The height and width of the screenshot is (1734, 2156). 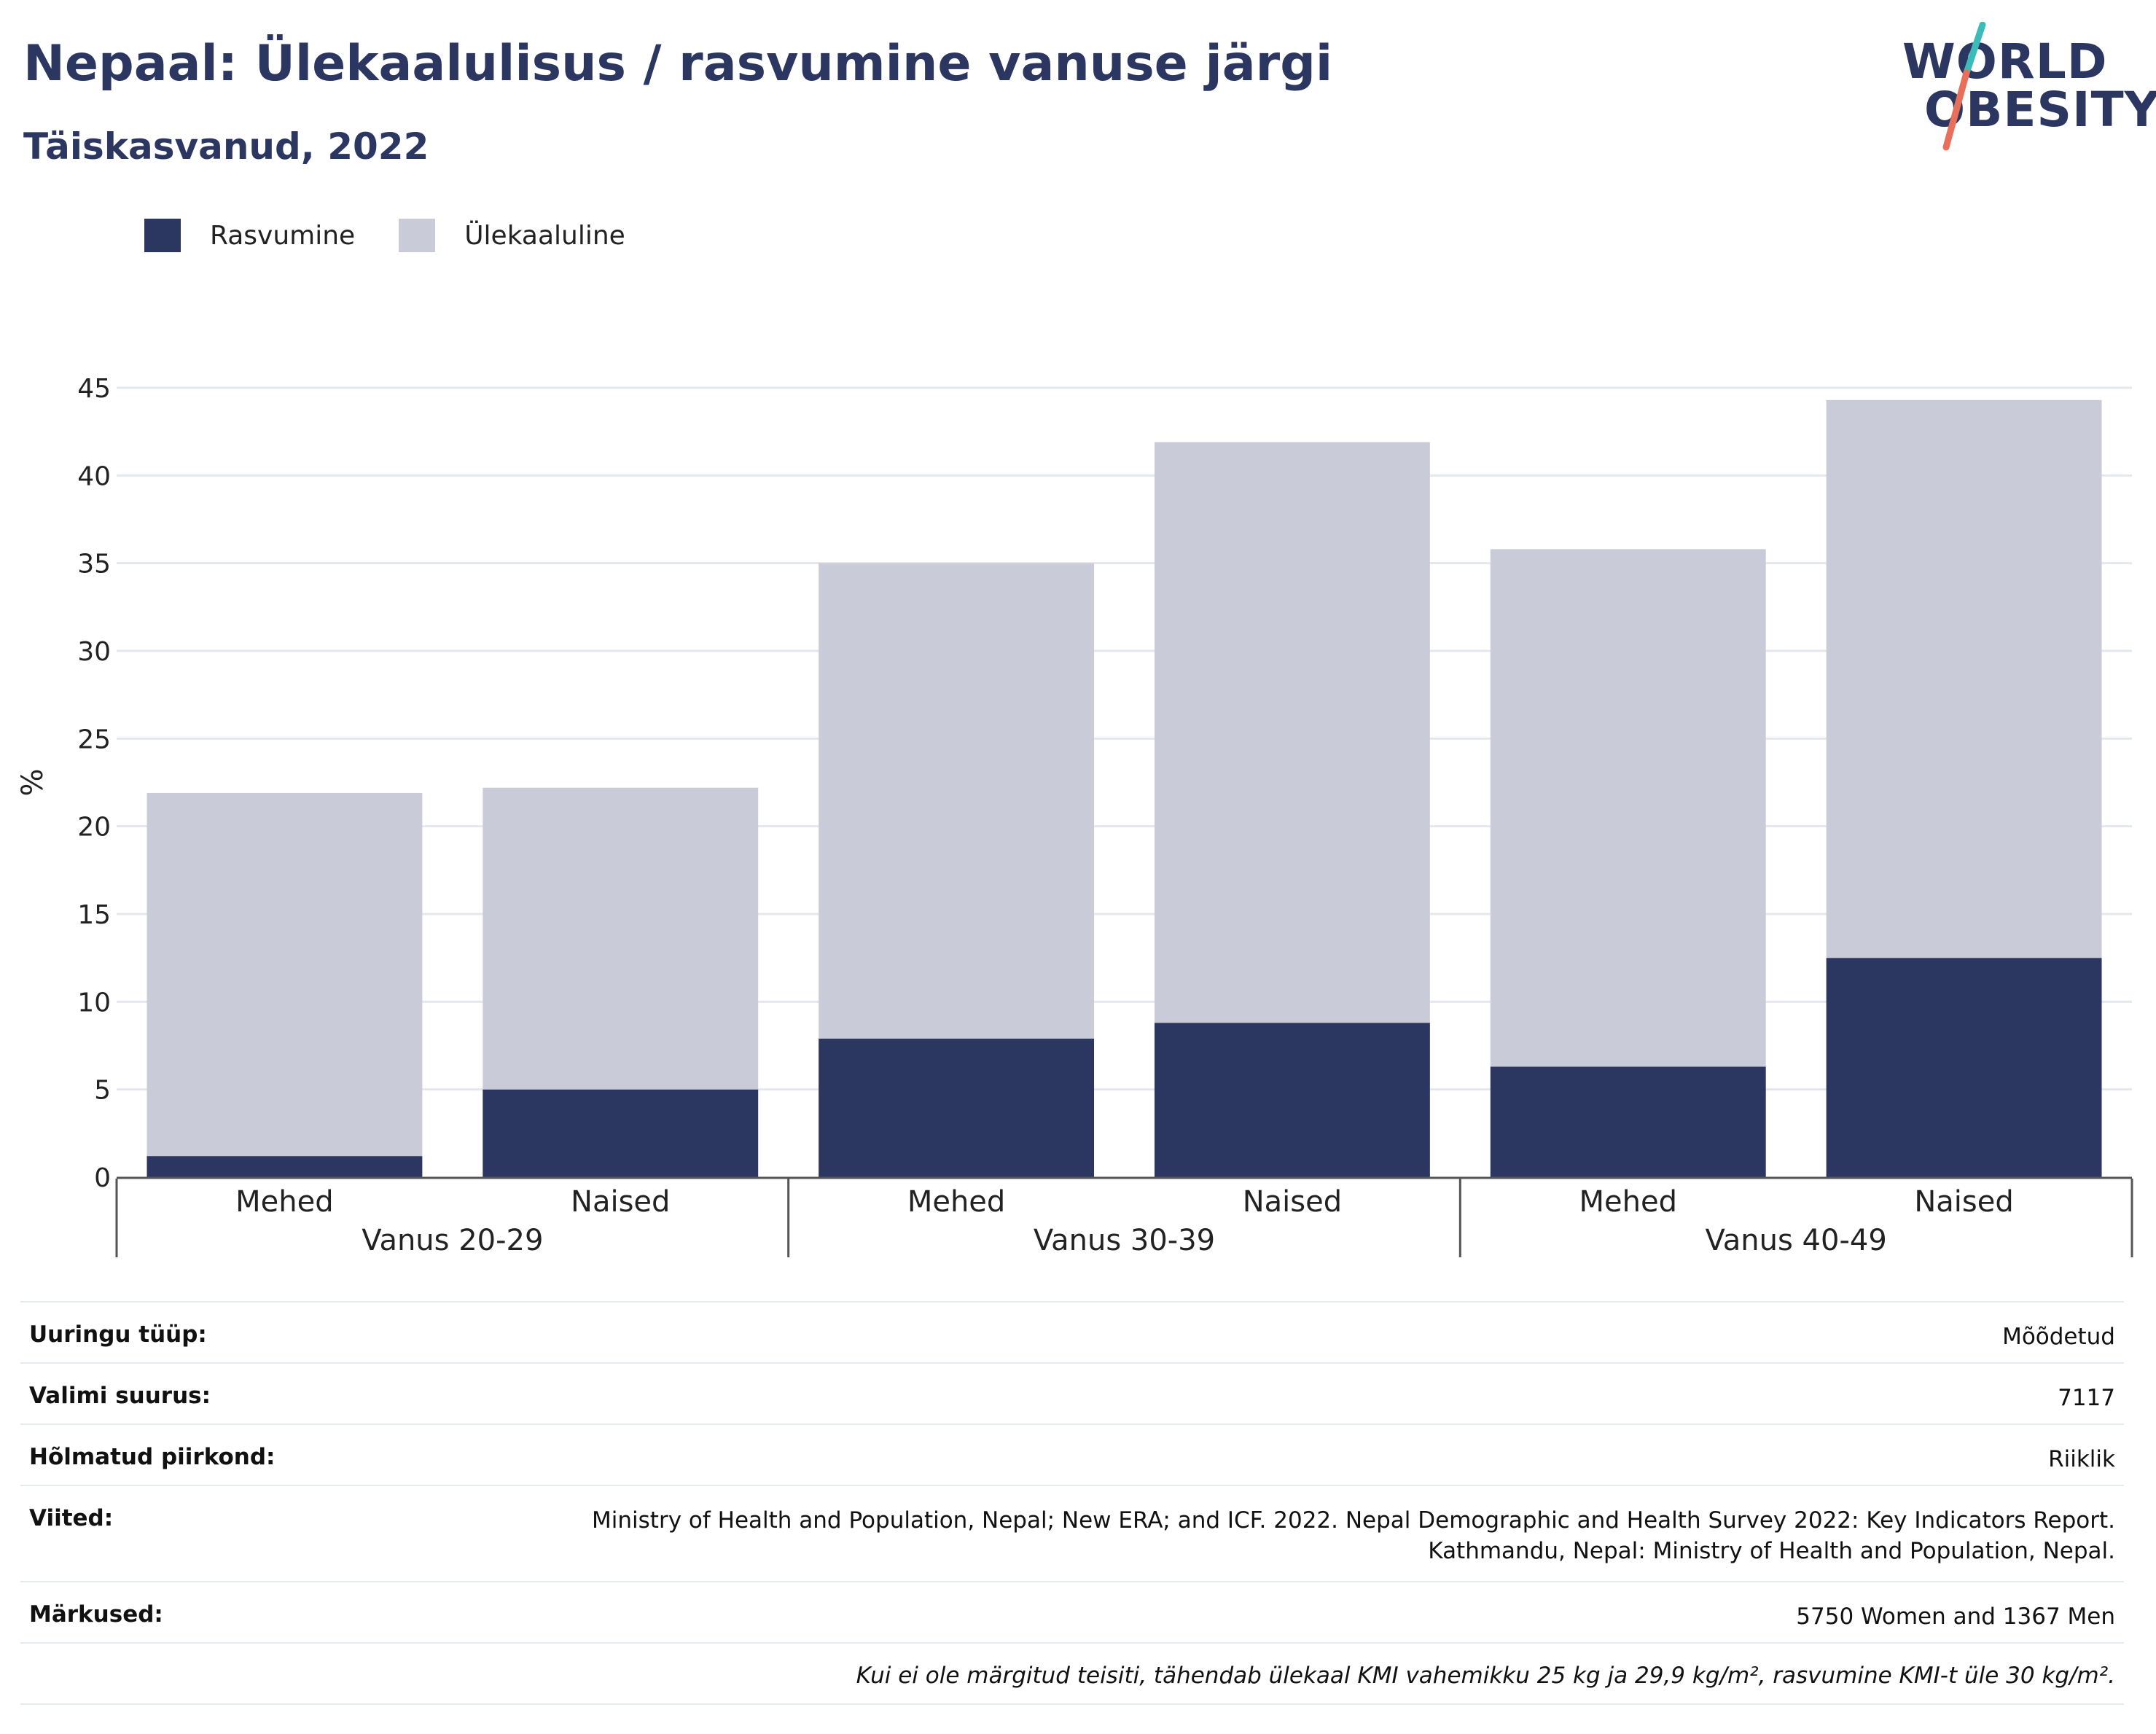 I want to click on legend-item-overweight: Ülekaaluline, so click(x=512, y=235).